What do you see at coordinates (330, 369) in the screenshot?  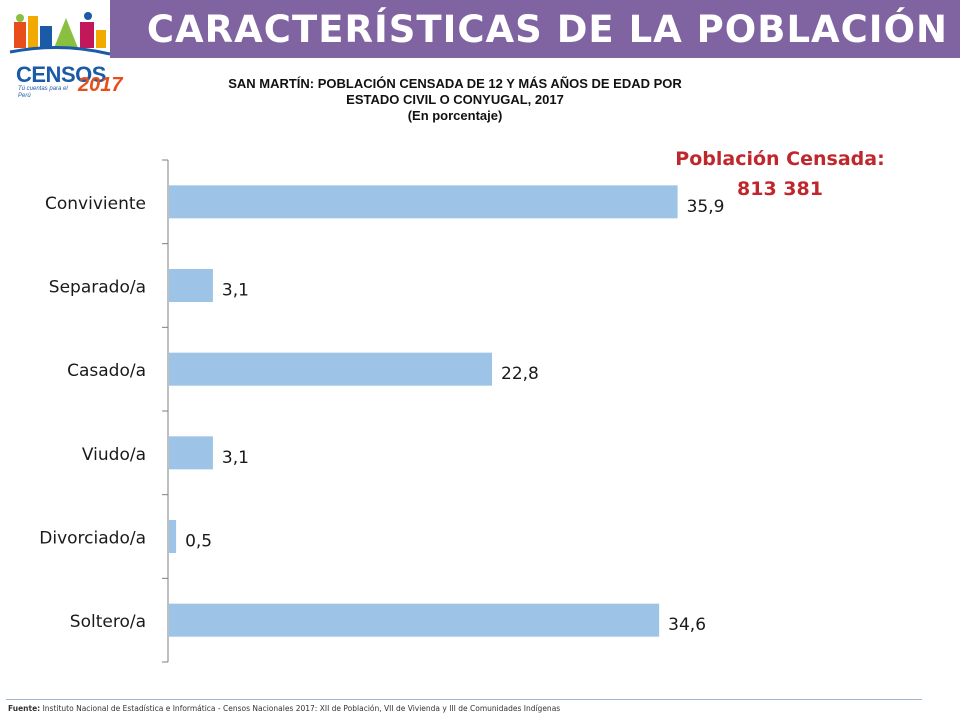 I see `bar-casadoa` at bounding box center [330, 369].